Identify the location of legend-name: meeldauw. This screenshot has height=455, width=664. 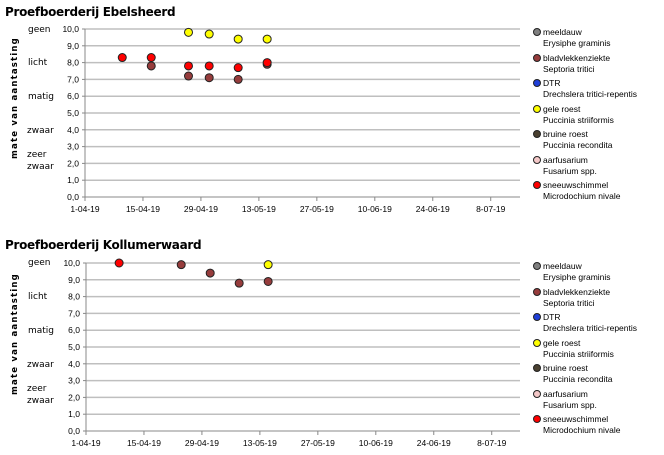
(562, 266).